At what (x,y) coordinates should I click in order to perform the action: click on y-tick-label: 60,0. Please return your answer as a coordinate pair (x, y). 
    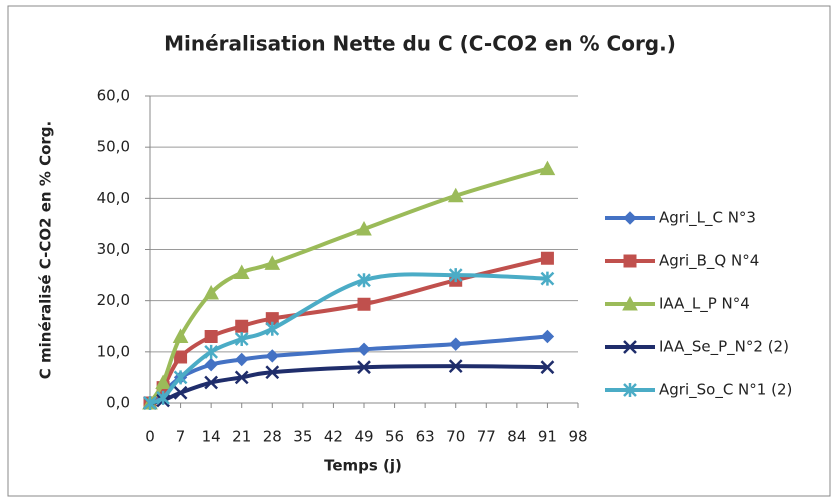
    Looking at the image, I should click on (113, 96).